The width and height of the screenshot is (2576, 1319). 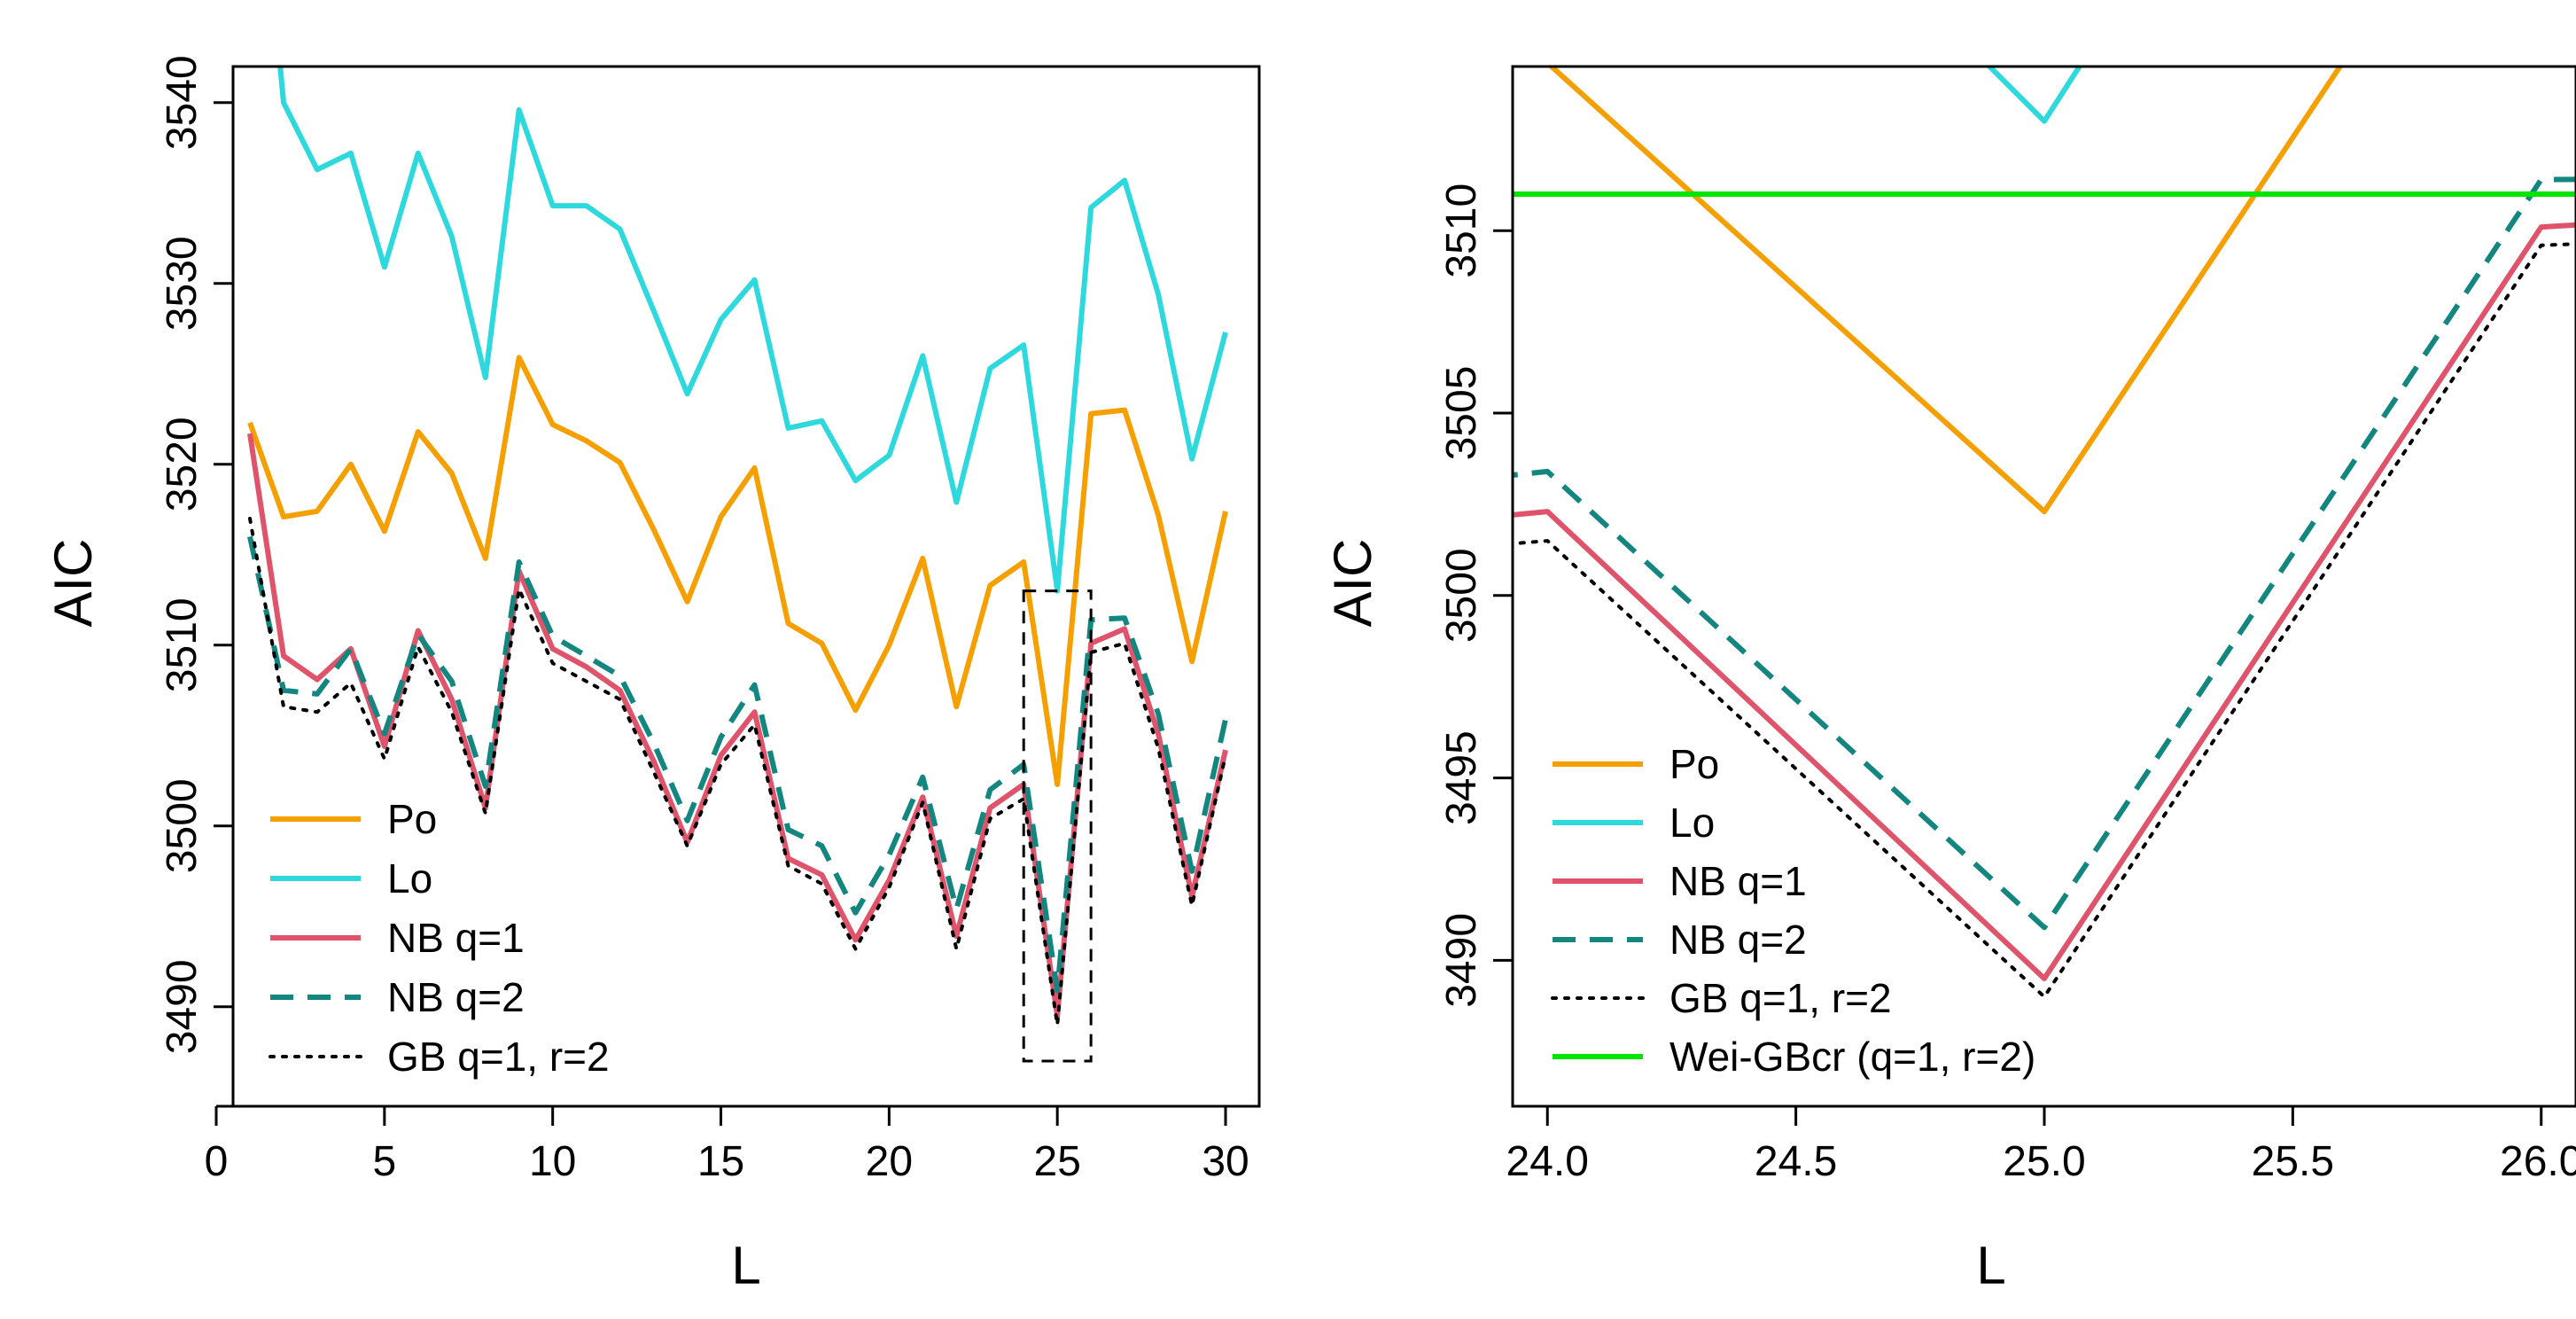 I want to click on x-tick-label: 24.0, so click(x=1548, y=1161).